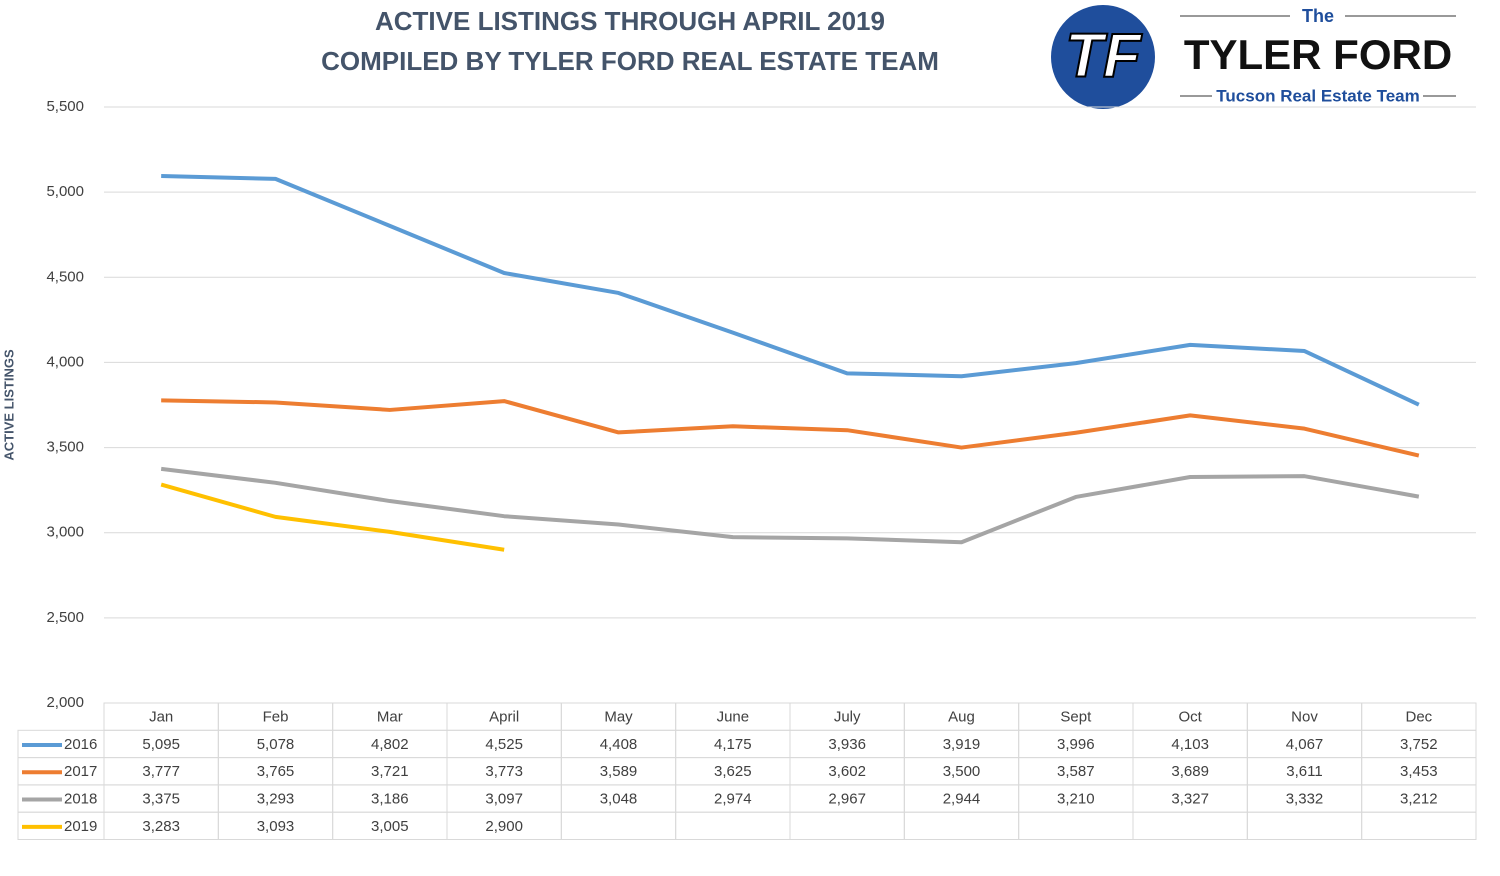  Describe the element at coordinates (161, 826) in the screenshot. I see `table-value: 3,283` at that location.